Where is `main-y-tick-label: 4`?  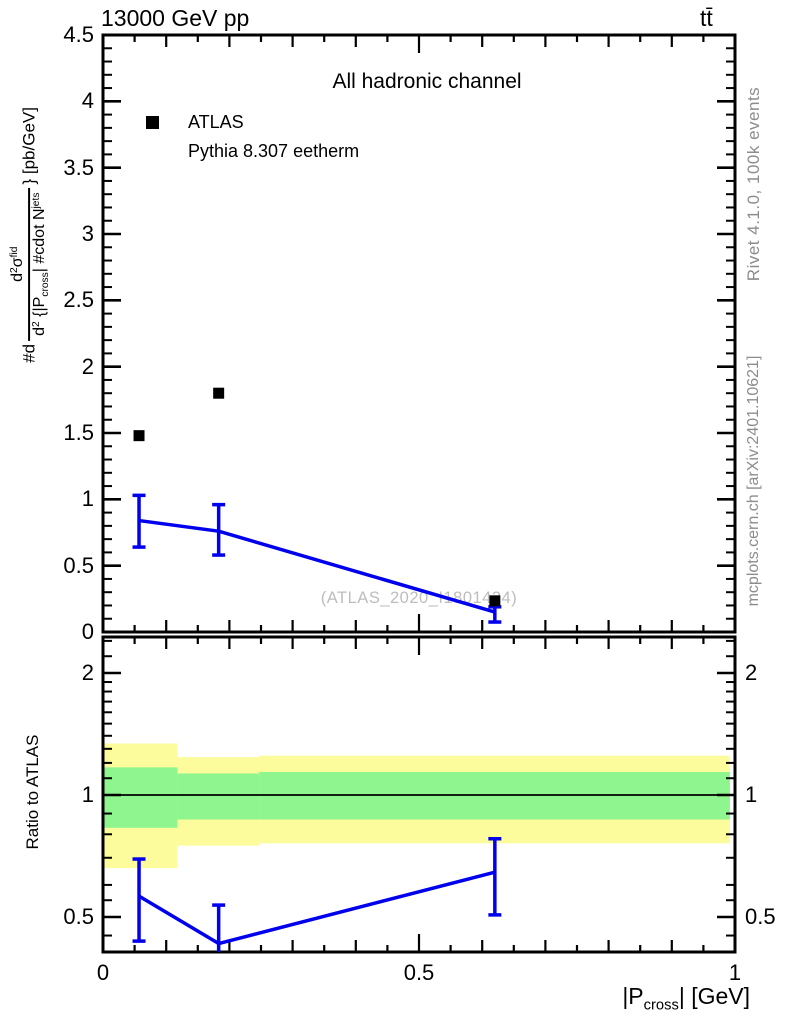 main-y-tick-label: 4 is located at coordinates (87, 101).